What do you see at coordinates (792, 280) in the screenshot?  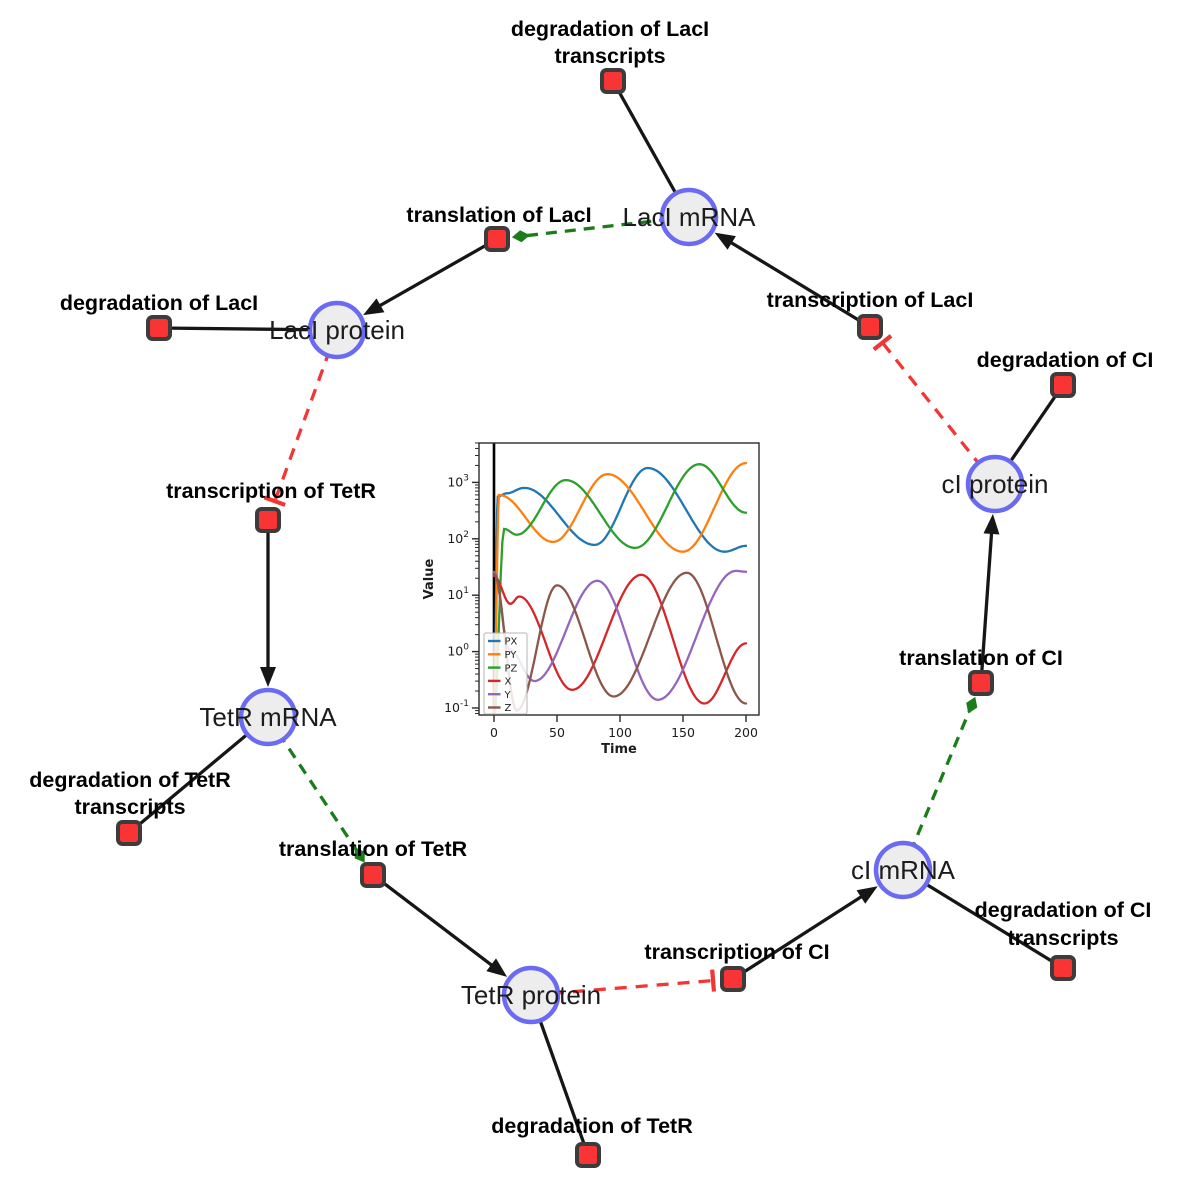 I see `edge-transcription-laci--laci-mrna` at bounding box center [792, 280].